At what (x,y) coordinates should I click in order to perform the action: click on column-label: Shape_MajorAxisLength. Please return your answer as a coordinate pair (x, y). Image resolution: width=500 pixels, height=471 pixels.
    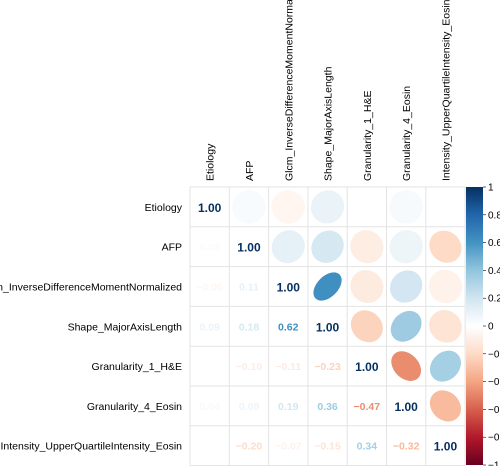
    Looking at the image, I should click on (329, 123).